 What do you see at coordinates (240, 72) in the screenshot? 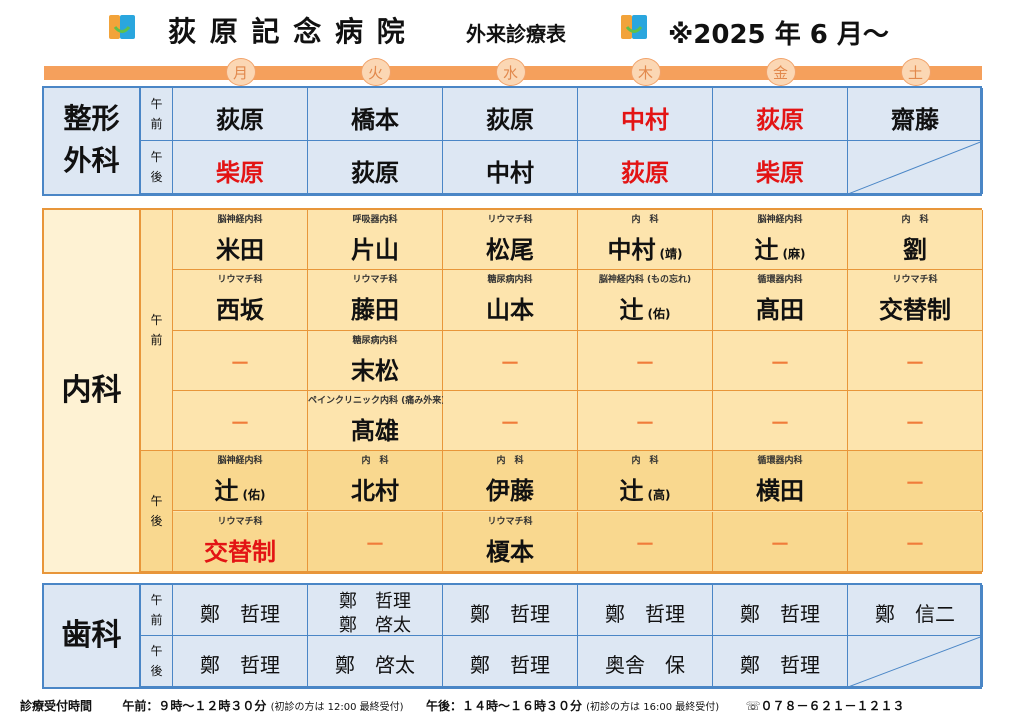
I see `day-circle: 月` at bounding box center [240, 72].